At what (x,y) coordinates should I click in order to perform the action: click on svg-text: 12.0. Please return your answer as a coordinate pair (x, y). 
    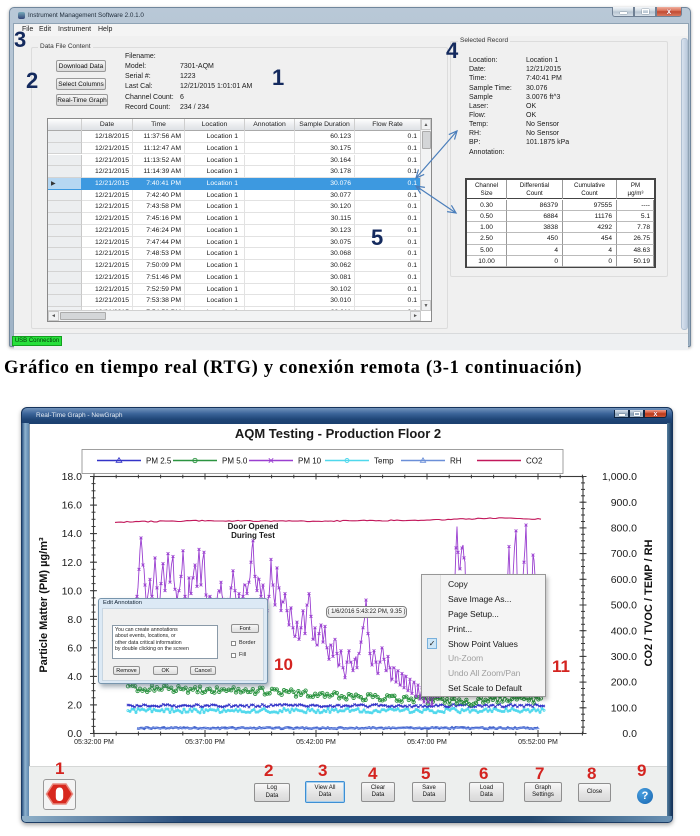
    Looking at the image, I should click on (72, 563).